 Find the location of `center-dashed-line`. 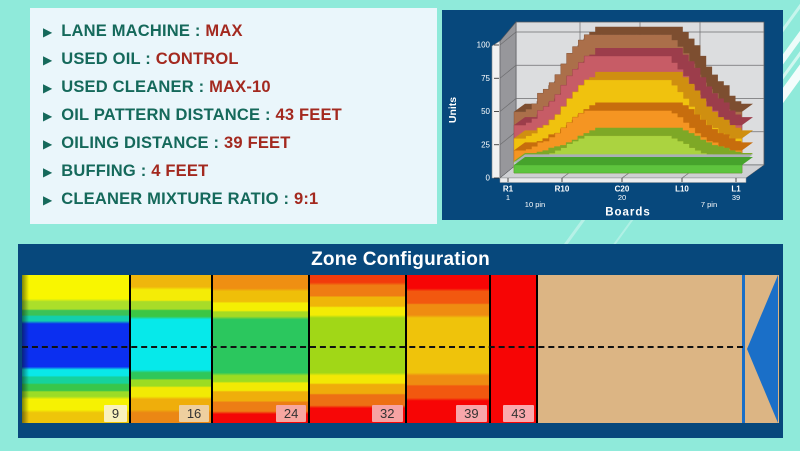

center-dashed-line is located at coordinates (382, 347).